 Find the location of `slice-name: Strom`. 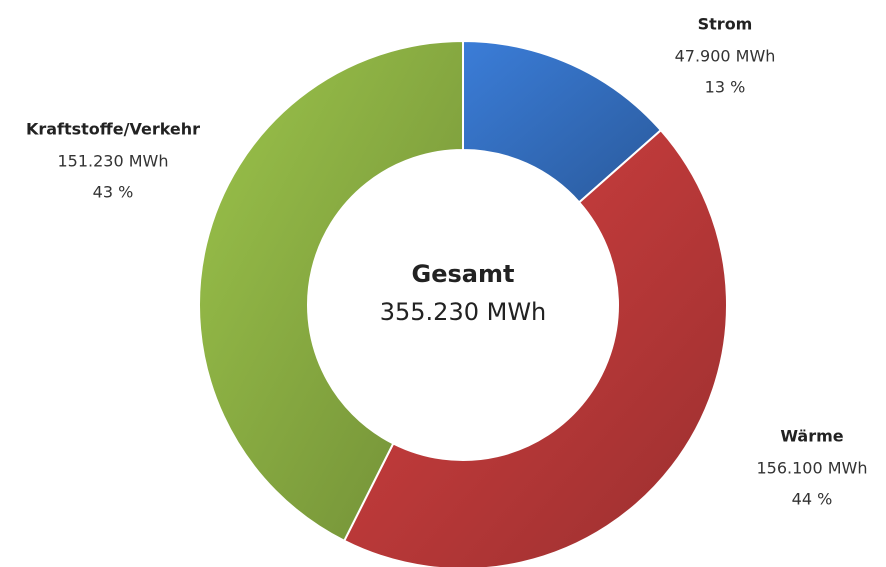

slice-name: Strom is located at coordinates (725, 24).